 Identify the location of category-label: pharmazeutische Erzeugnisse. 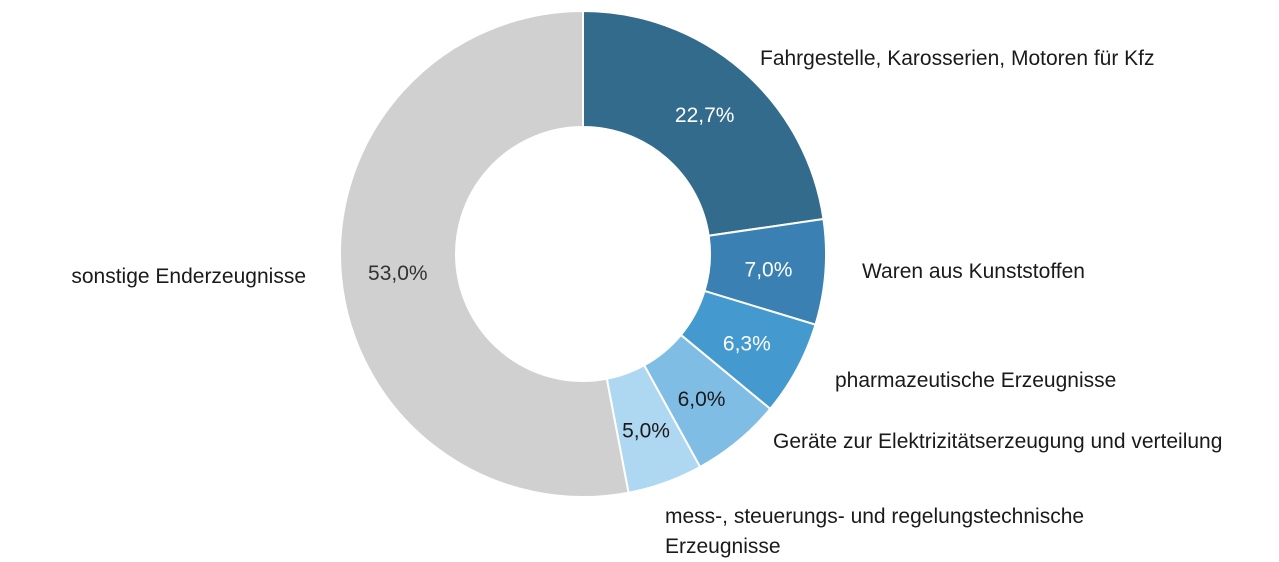
(976, 380).